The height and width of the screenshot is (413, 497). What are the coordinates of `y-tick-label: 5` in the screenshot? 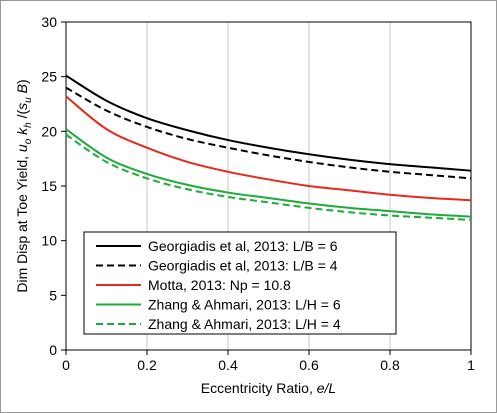 It's located at (53, 295).